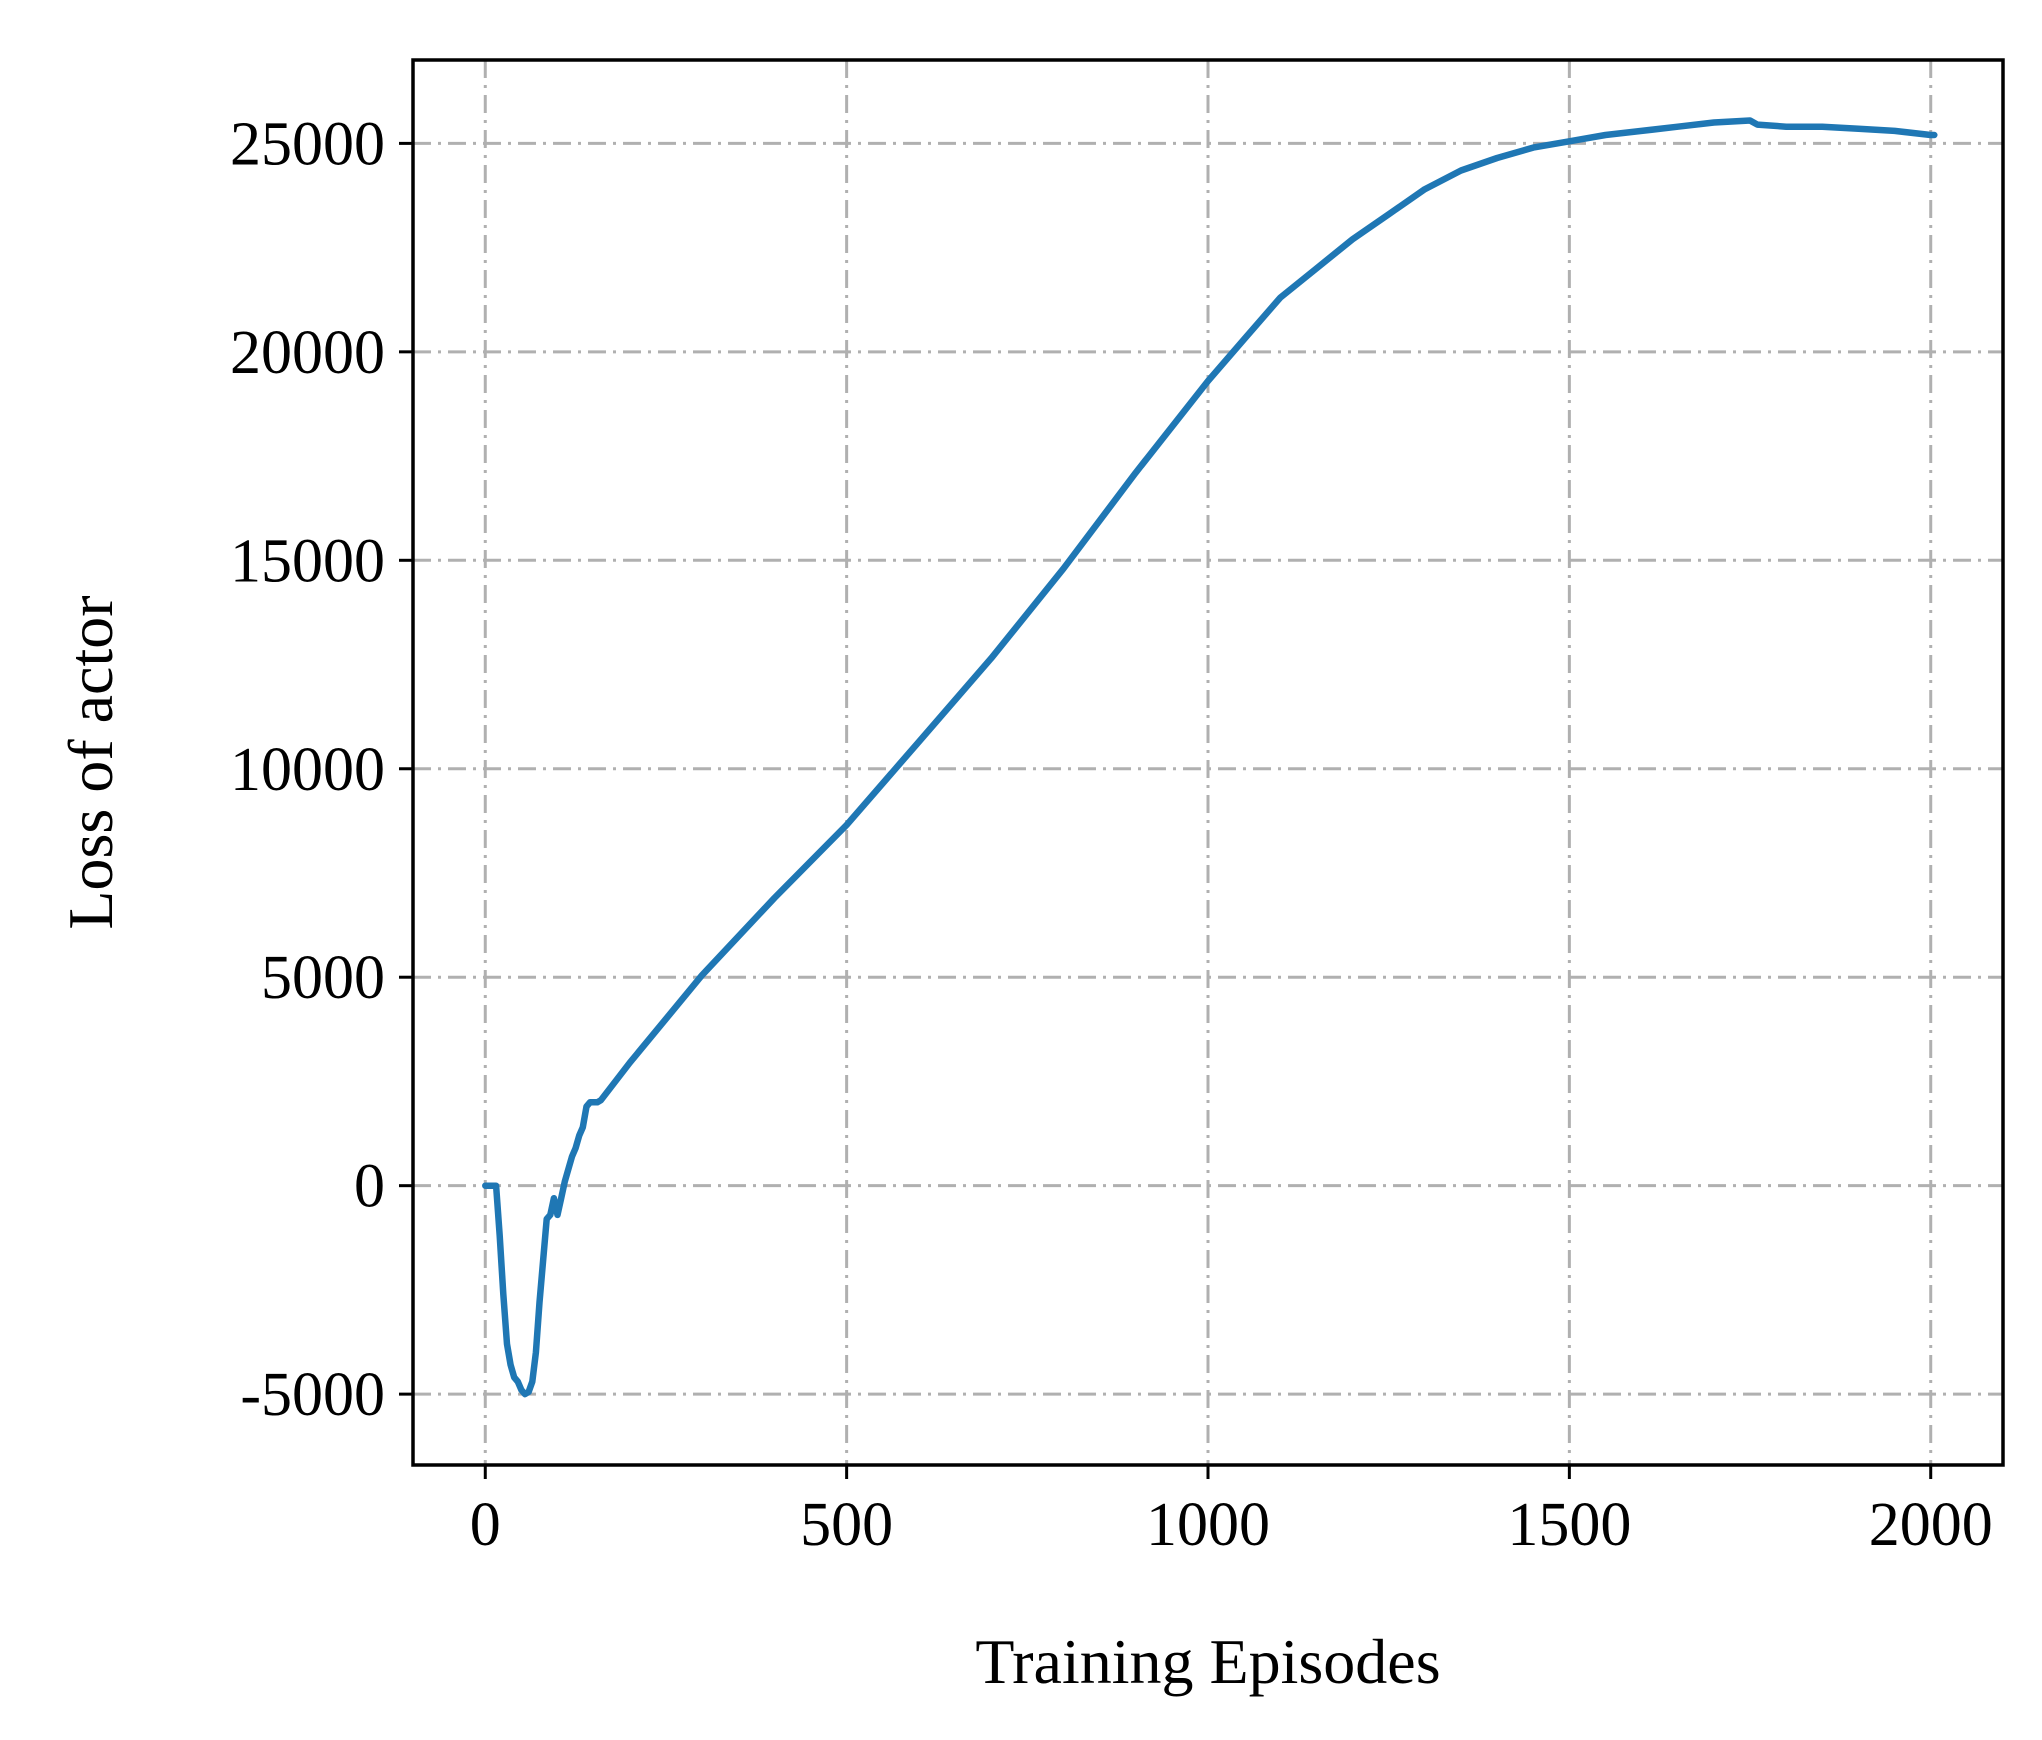 This screenshot has height=1740, width=2042. What do you see at coordinates (1208, 1525) in the screenshot?
I see `x-tick-label: 1000` at bounding box center [1208, 1525].